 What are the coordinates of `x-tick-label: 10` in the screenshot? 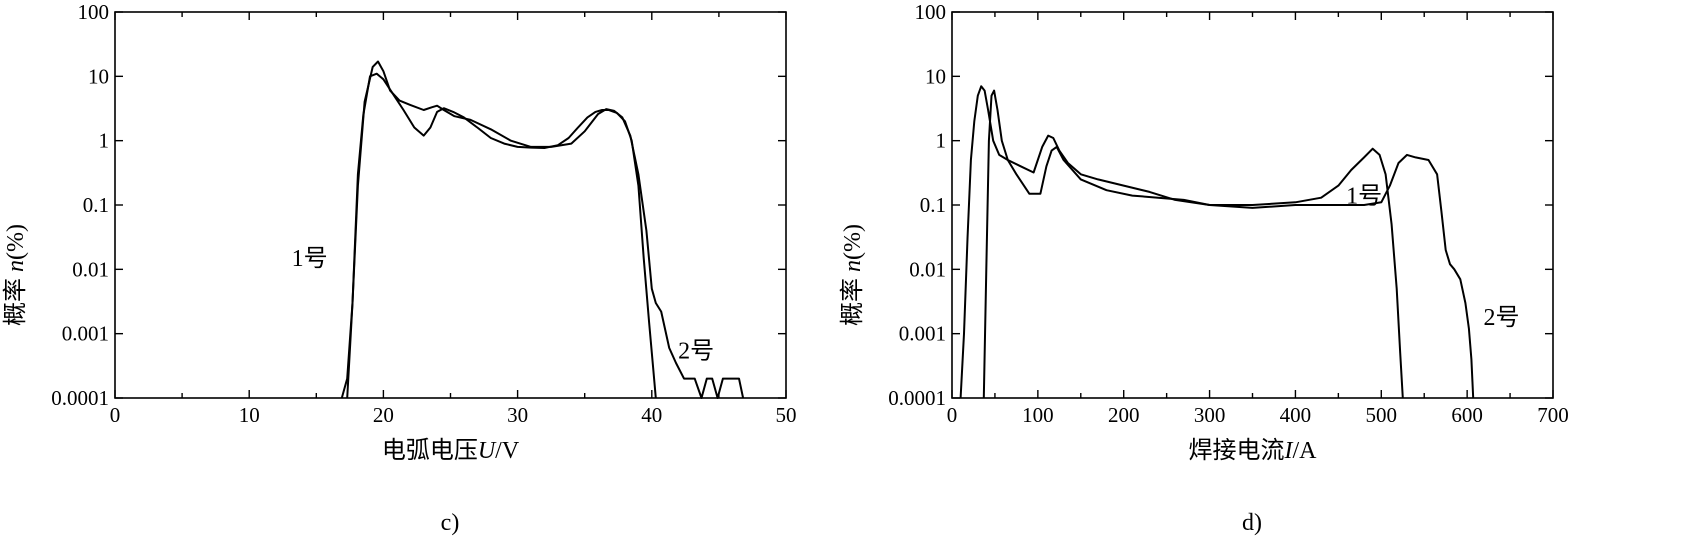 It's located at (249, 415).